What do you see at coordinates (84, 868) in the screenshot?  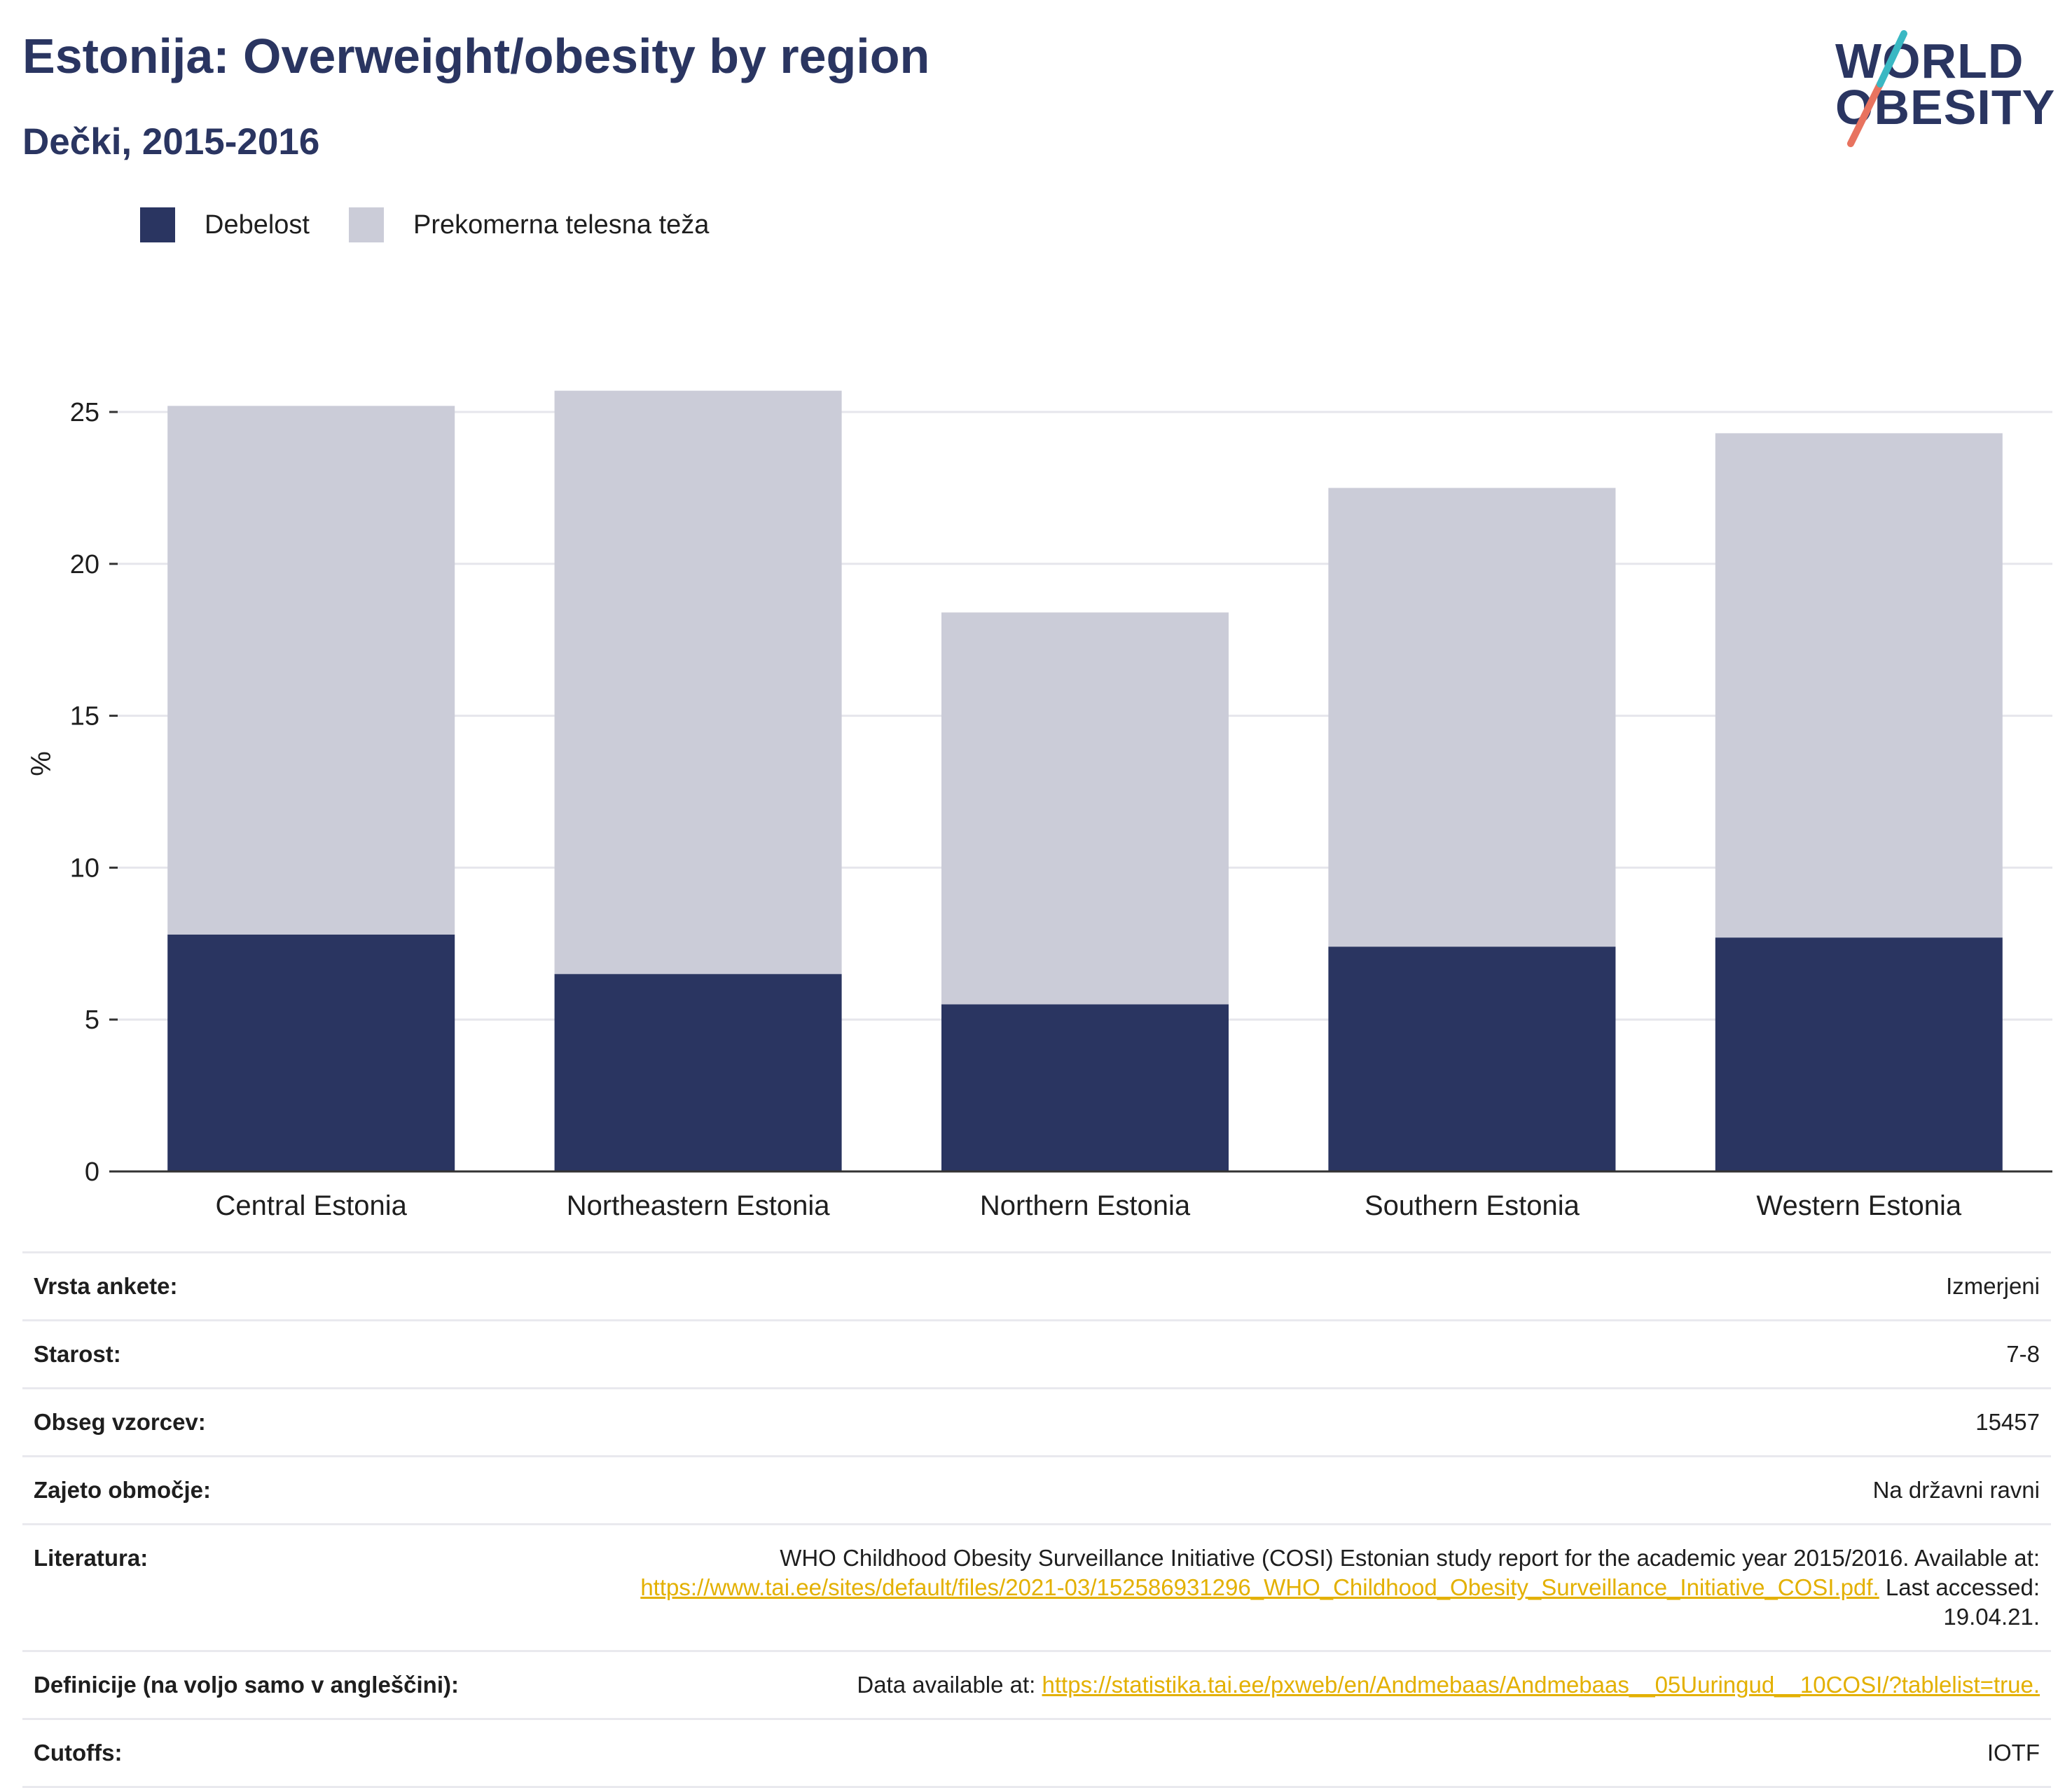 I see `y-tick-label: 10` at bounding box center [84, 868].